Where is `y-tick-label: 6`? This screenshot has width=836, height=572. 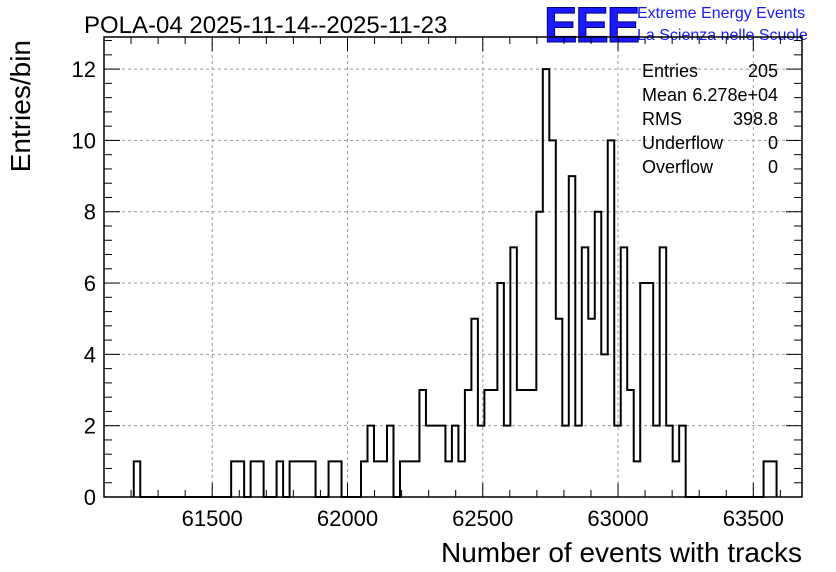
y-tick-label: 6 is located at coordinates (90, 283).